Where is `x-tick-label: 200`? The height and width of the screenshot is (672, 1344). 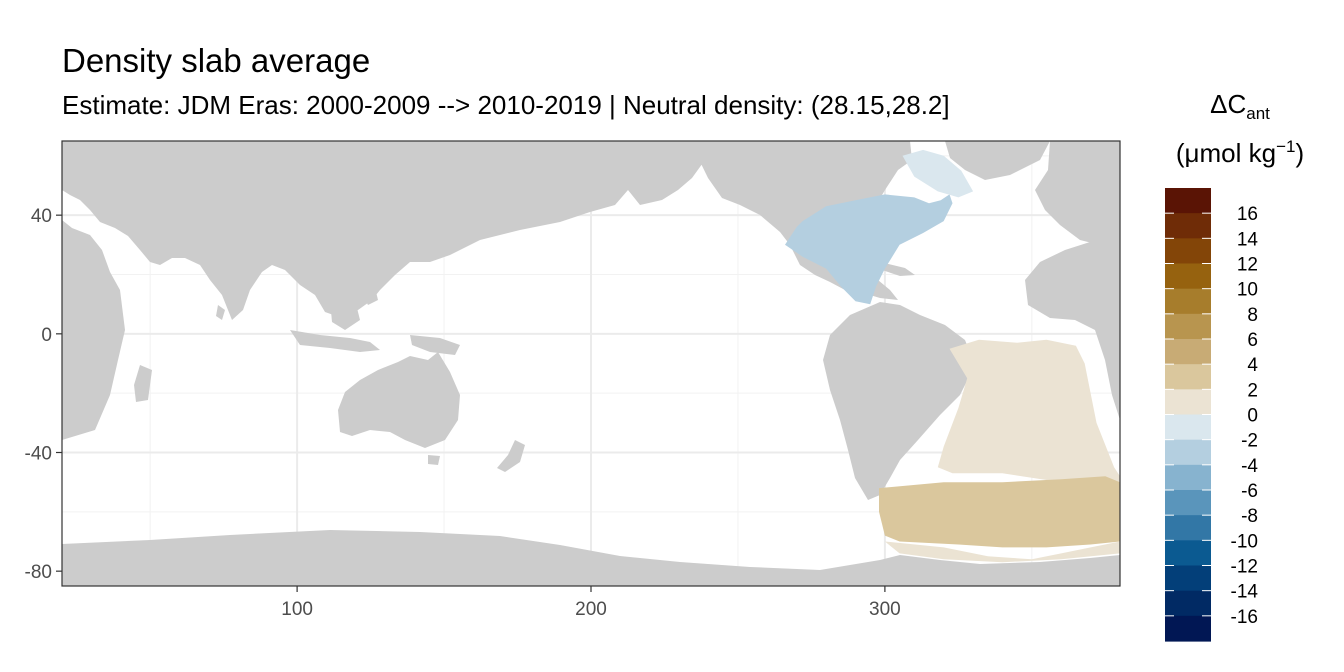
x-tick-label: 200 is located at coordinates (591, 609).